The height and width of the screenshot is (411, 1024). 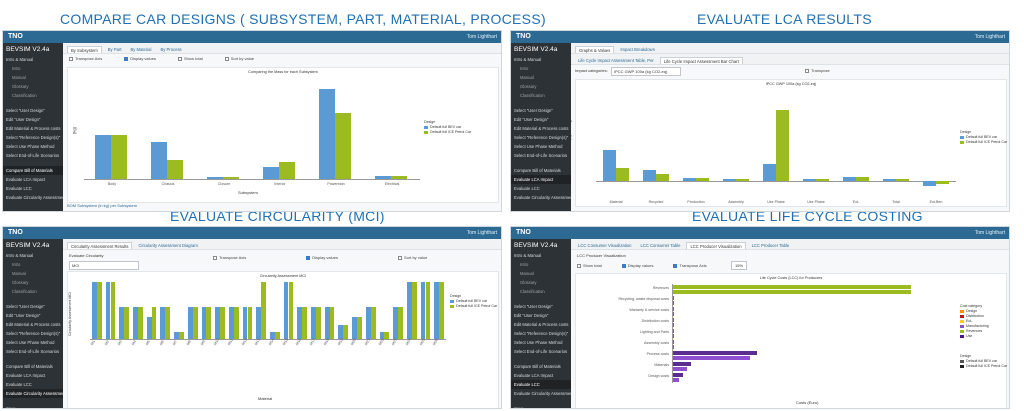 I want to click on mci-select: MCI, so click(x=104, y=265).